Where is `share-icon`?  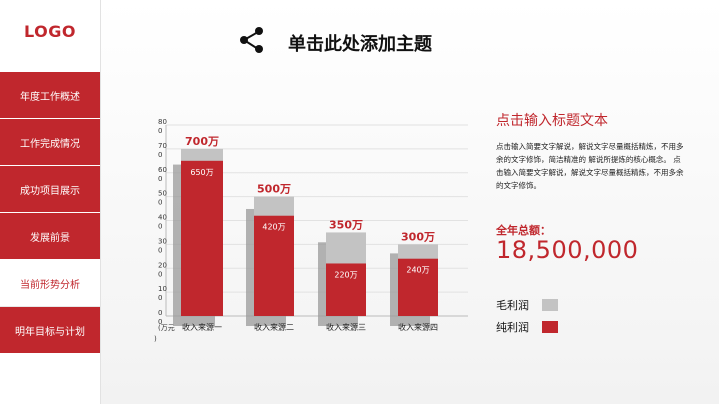 share-icon is located at coordinates (251, 40).